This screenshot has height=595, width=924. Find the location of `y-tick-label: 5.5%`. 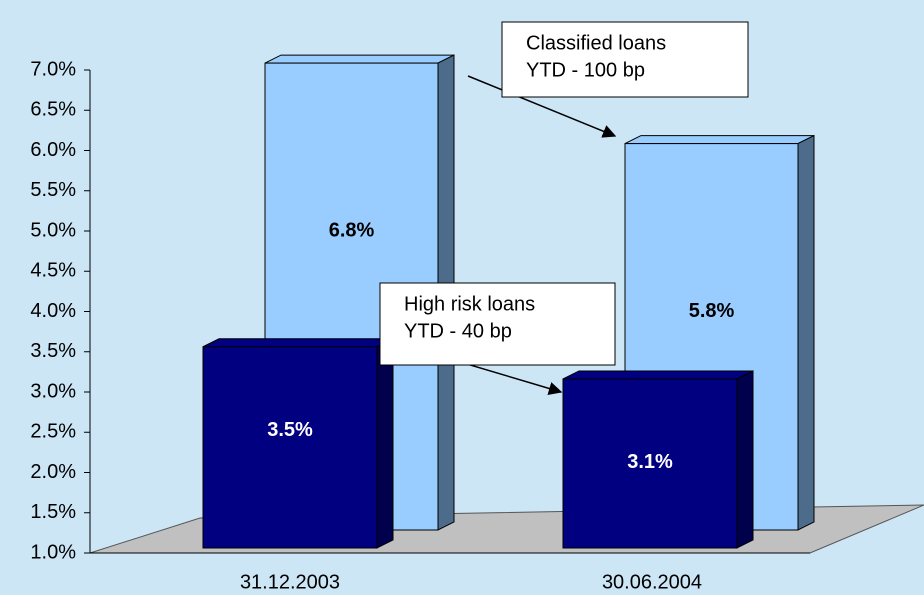

y-tick-label: 5.5% is located at coordinates (53, 190).